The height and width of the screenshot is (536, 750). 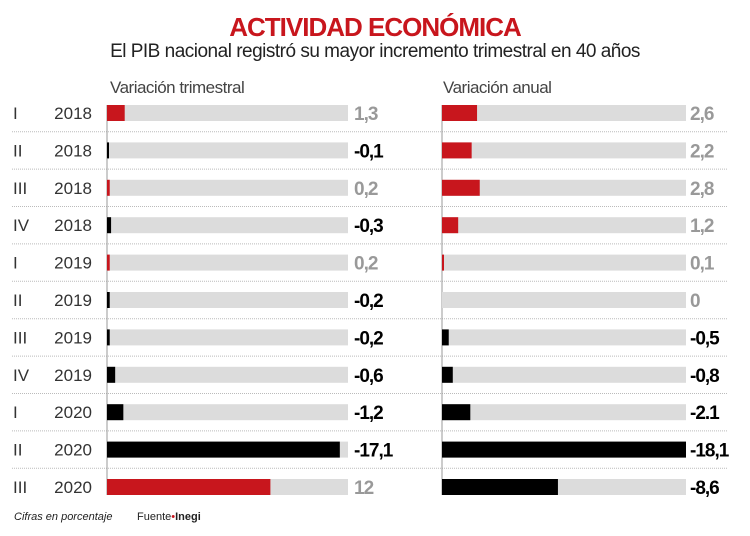 I want to click on data-label: 1,3, so click(x=366, y=114).